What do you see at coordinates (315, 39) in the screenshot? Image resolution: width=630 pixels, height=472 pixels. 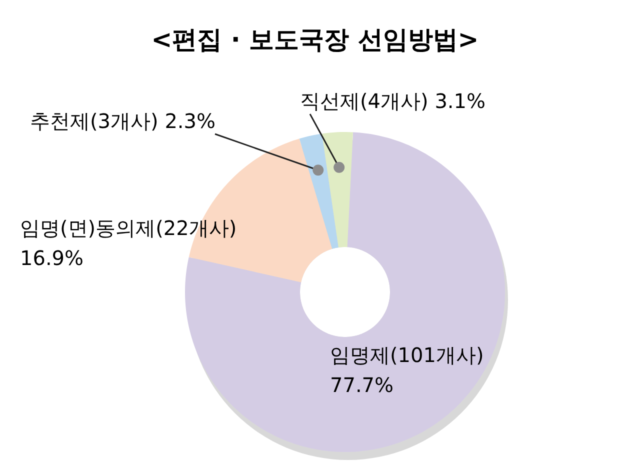 I see `chart-title: <편집 · 보도국장 선임방법>` at bounding box center [315, 39].